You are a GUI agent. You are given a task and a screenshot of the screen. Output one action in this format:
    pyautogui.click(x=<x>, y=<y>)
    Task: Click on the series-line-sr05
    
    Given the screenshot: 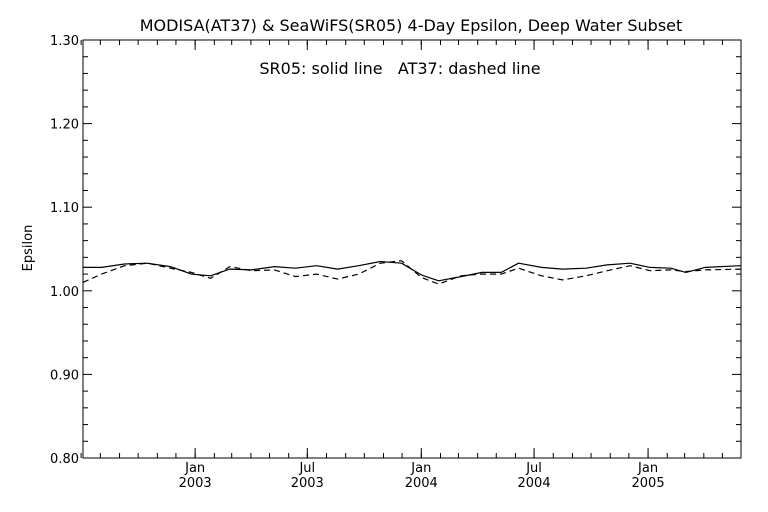 What is the action you would take?
    pyautogui.click(x=412, y=271)
    